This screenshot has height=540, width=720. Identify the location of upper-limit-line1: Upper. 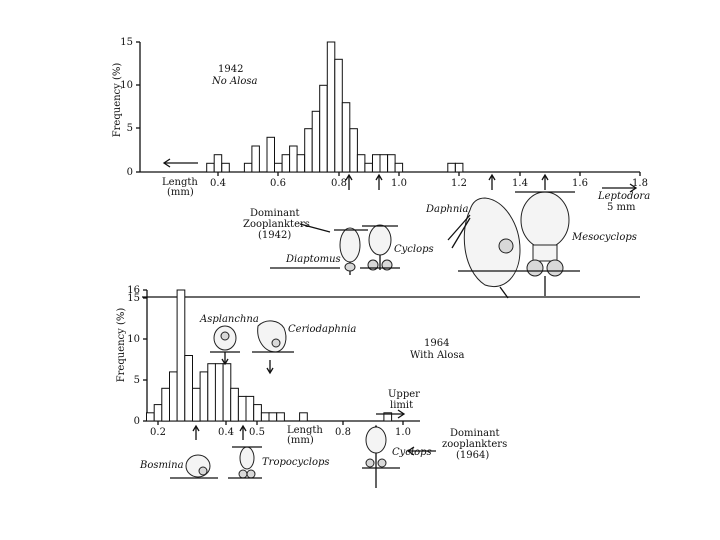
(404, 394).